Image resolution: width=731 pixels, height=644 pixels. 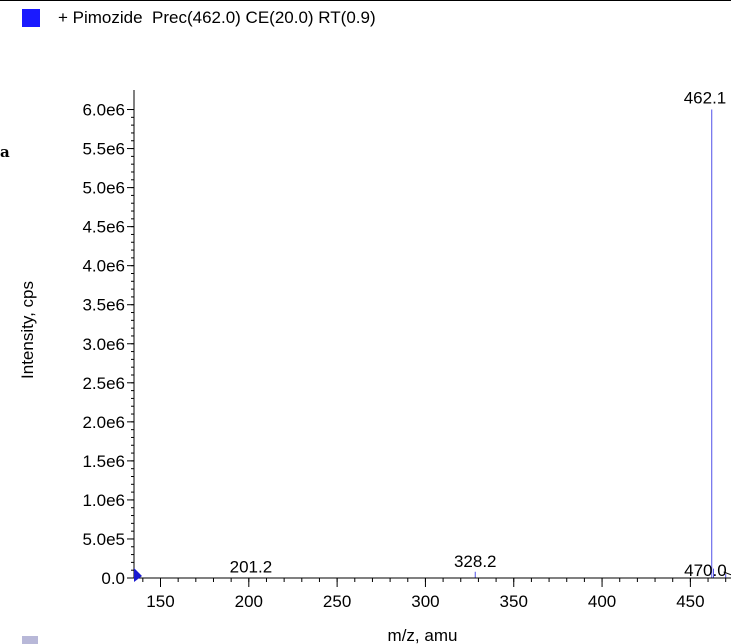 What do you see at coordinates (5, 152) in the screenshot?
I see `side-mark: a` at bounding box center [5, 152].